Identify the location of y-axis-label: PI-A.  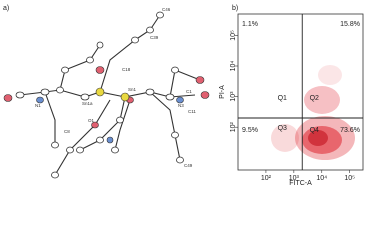
(222, 92).